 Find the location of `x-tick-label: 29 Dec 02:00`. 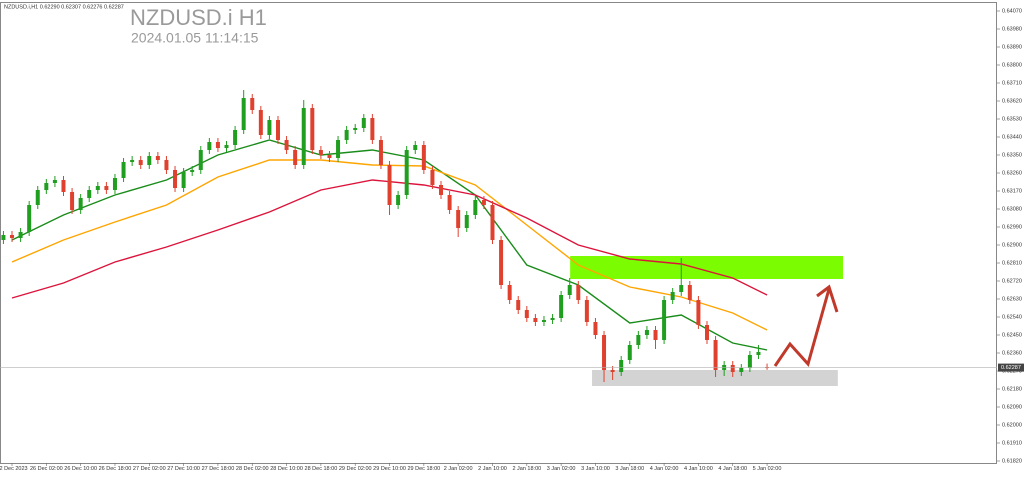

x-tick-label: 29 Dec 02:00 is located at coordinates (355, 469).